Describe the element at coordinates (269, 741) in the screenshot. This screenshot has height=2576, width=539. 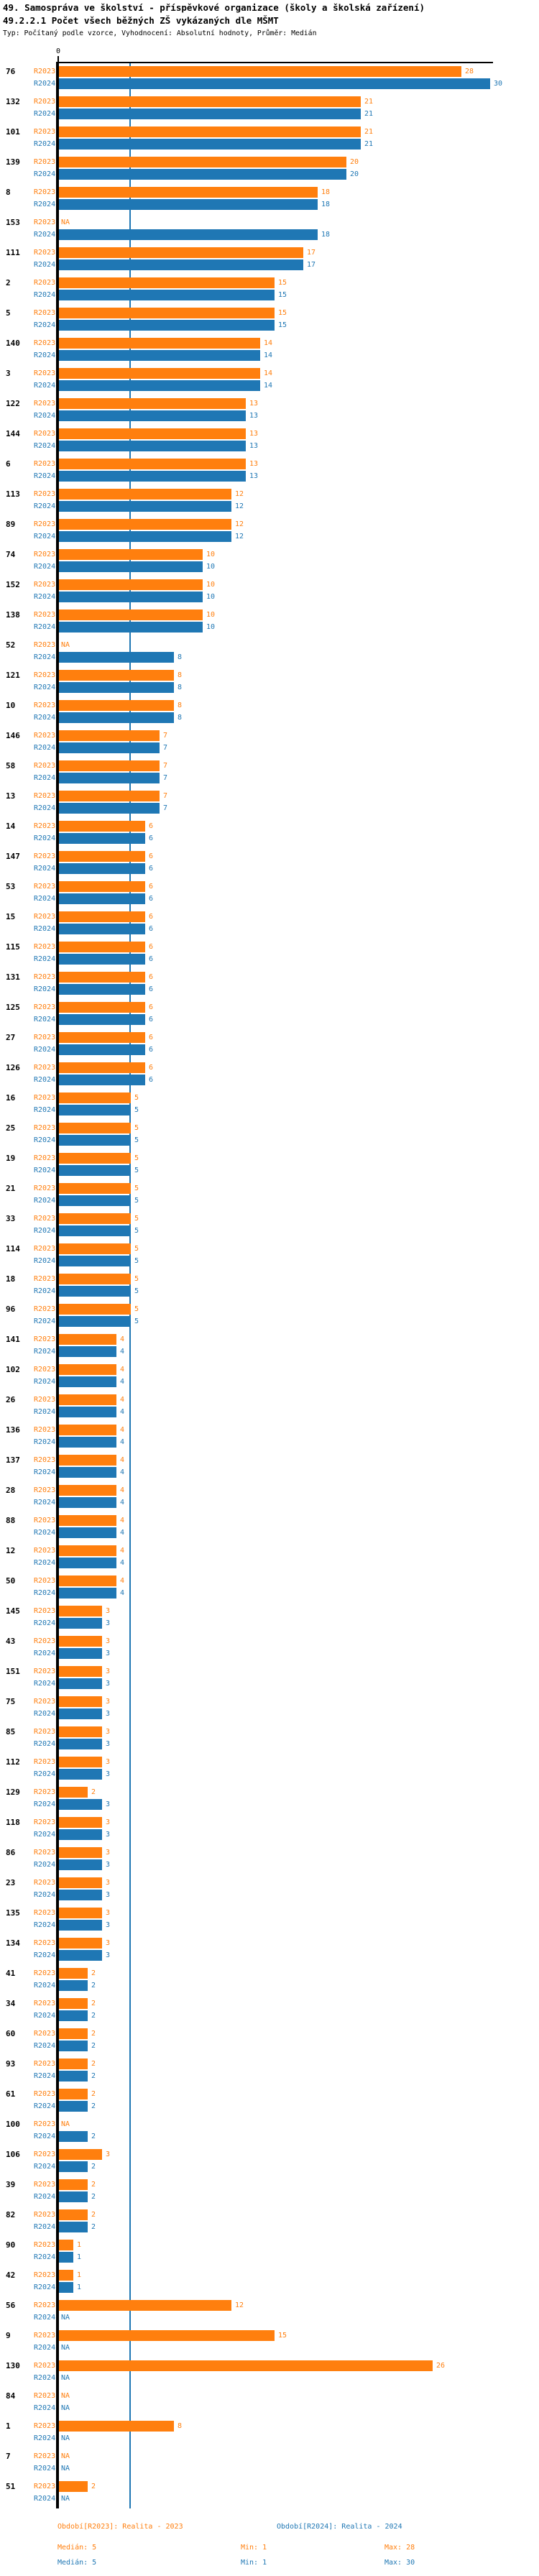
I see `chart-row-146: 146 R2023 7 R2024 7` at that location.